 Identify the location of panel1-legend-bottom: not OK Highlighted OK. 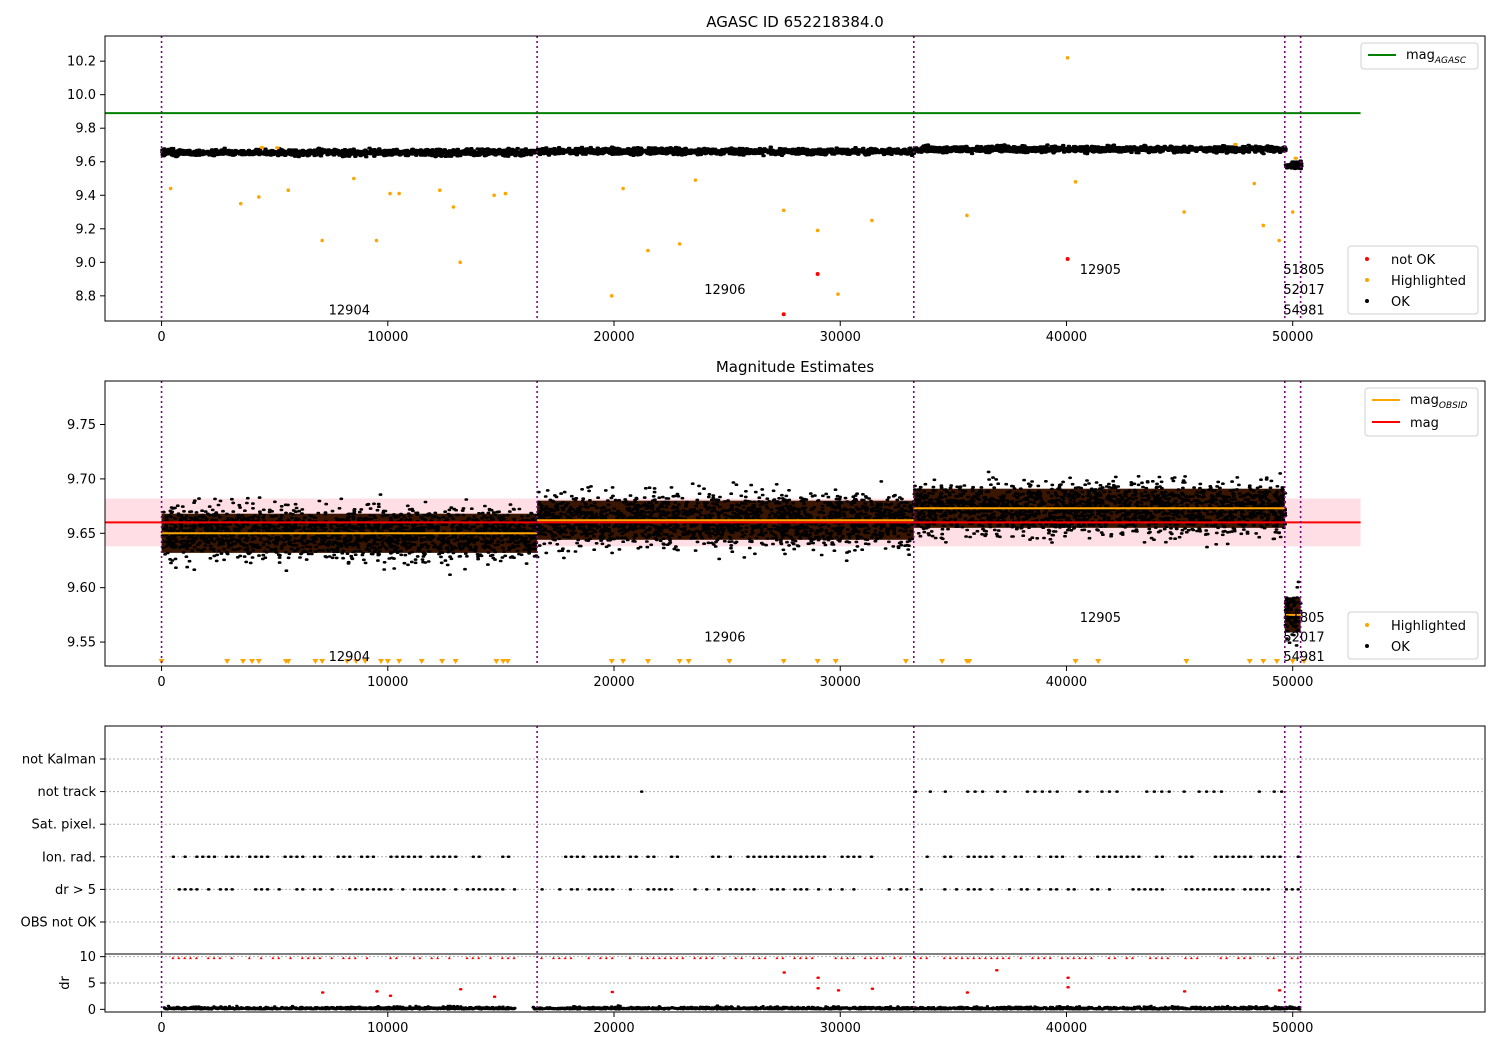
(1413, 280).